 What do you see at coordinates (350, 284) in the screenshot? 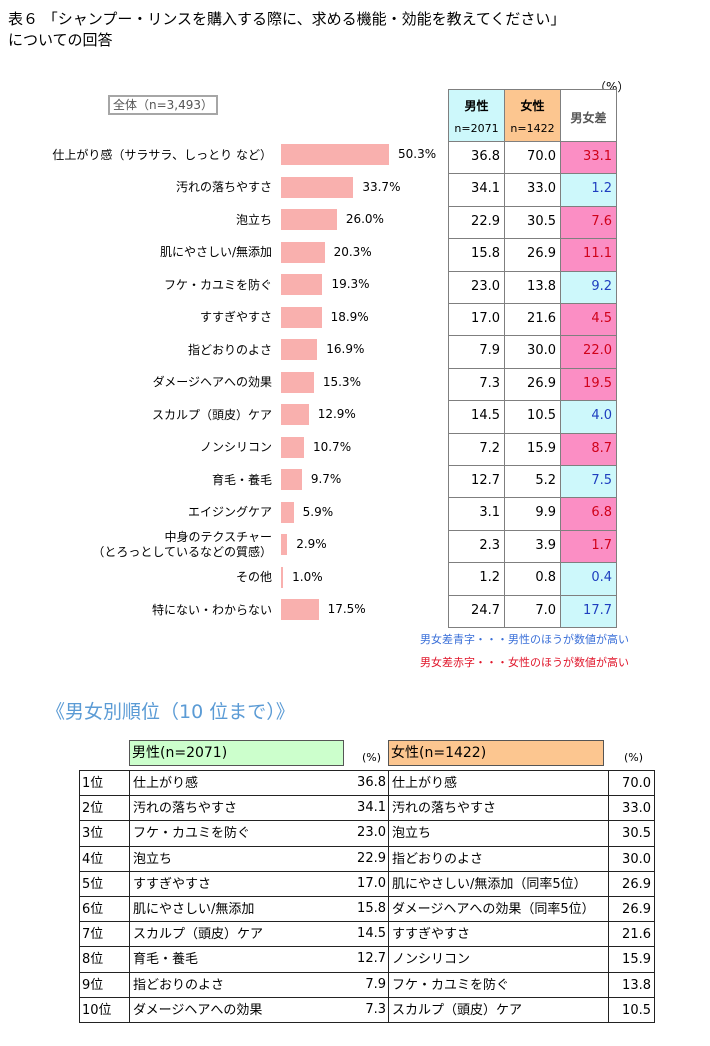
I see `bar-value-label: 19.3%` at bounding box center [350, 284].